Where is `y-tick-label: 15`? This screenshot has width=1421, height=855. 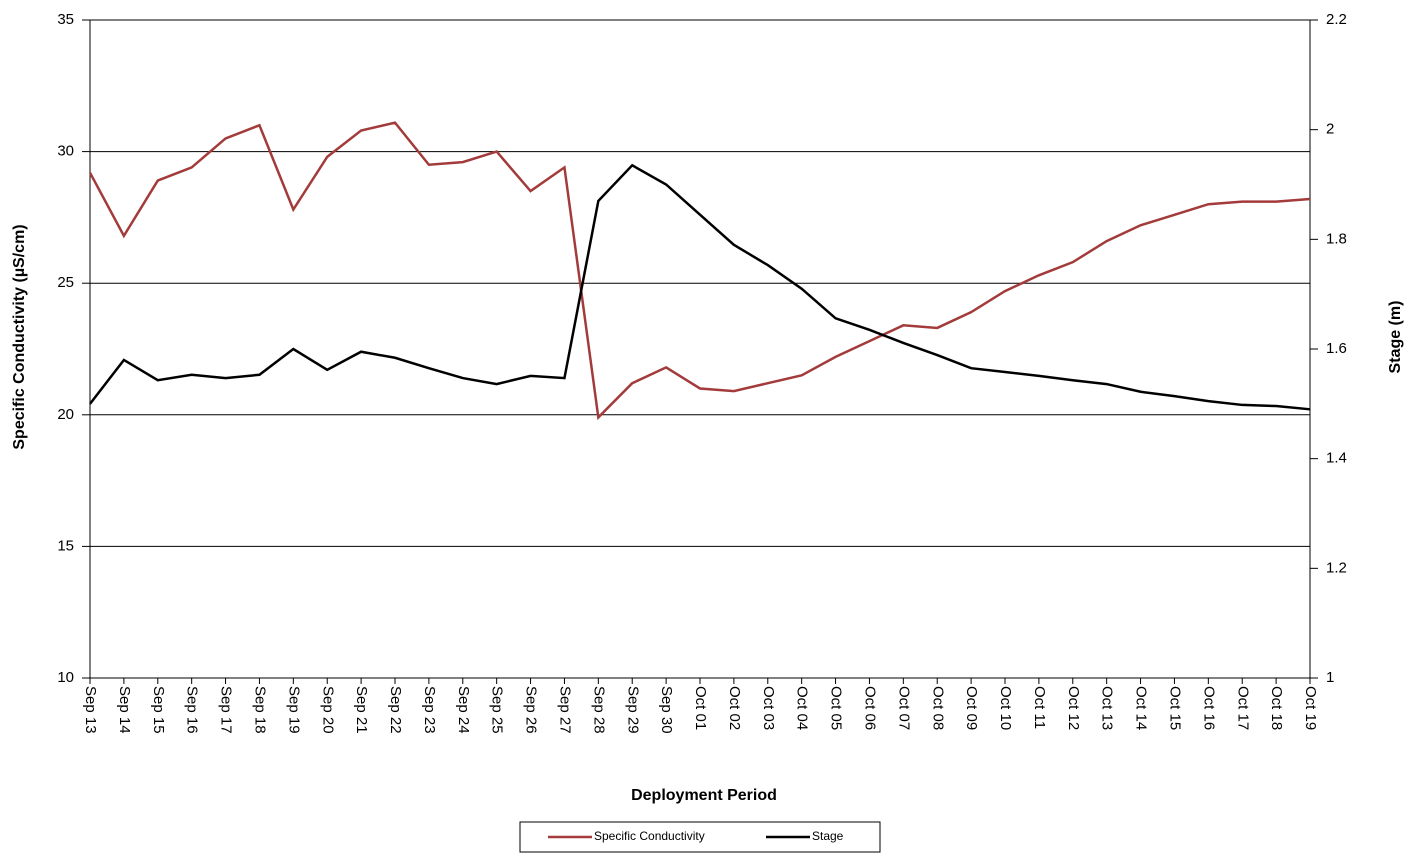 y-tick-label: 15 is located at coordinates (65, 545).